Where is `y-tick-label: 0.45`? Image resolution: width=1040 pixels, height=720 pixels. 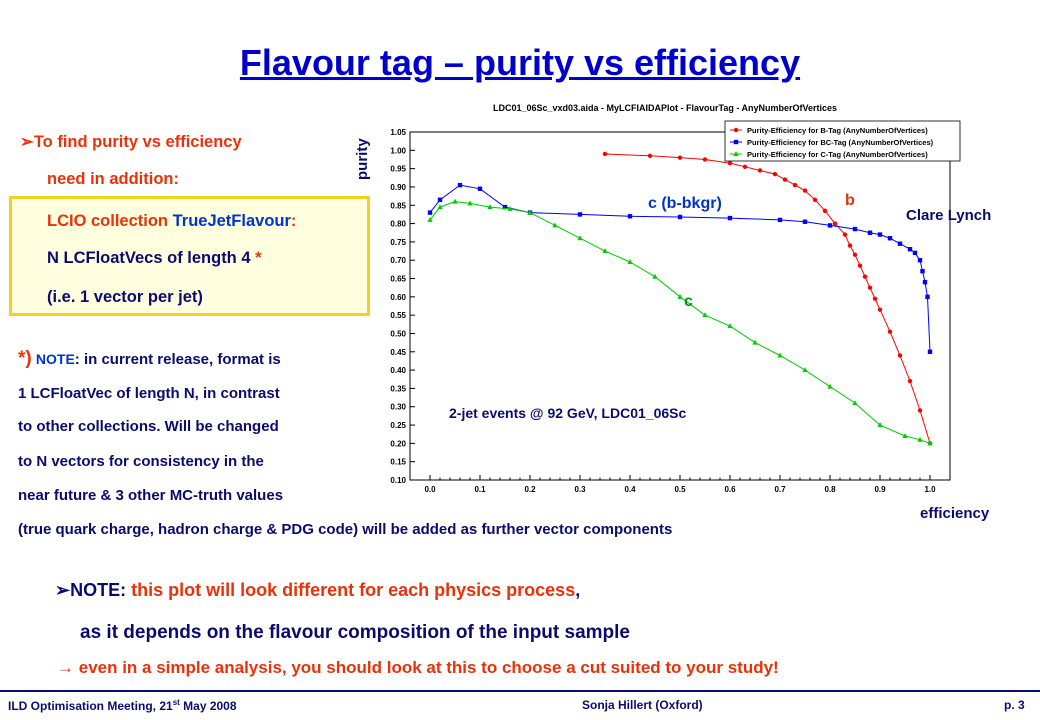
y-tick-label: 0.45 is located at coordinates (398, 352).